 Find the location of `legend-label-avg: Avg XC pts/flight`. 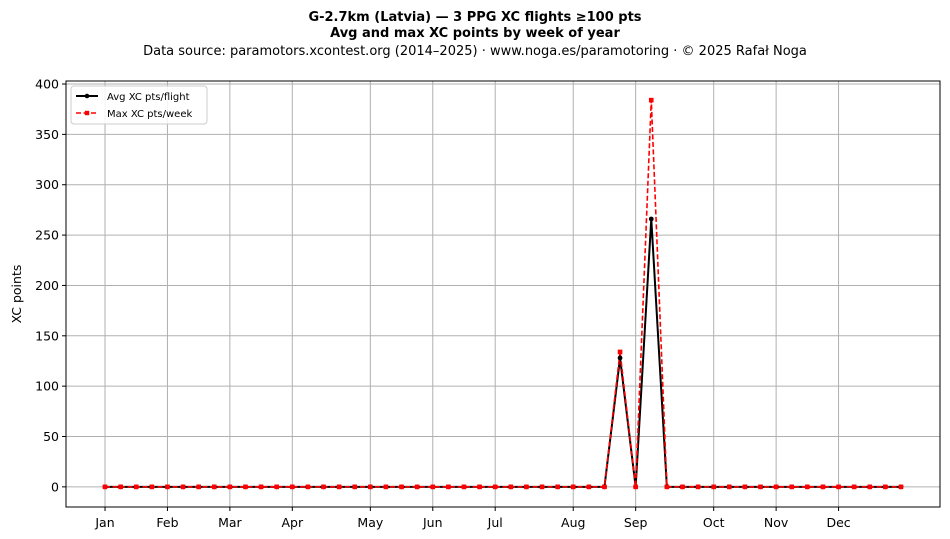

legend-label-avg: Avg XC pts/flight is located at coordinates (148, 97).